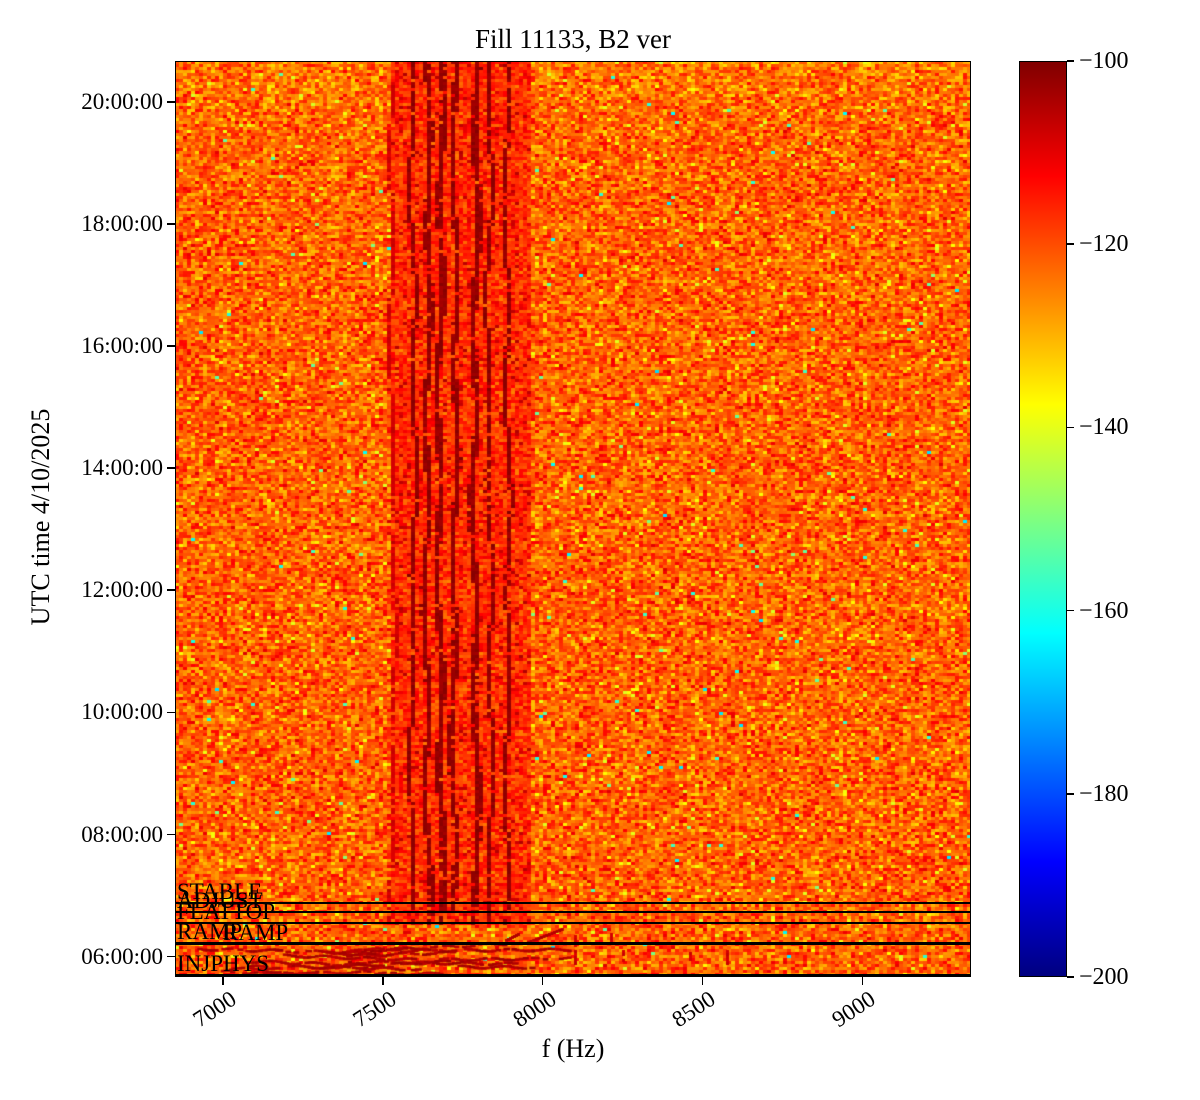 This screenshot has width=1200, height=1100. What do you see at coordinates (1104, 793) in the screenshot?
I see `colorbar-tick-label: −180` at bounding box center [1104, 793].